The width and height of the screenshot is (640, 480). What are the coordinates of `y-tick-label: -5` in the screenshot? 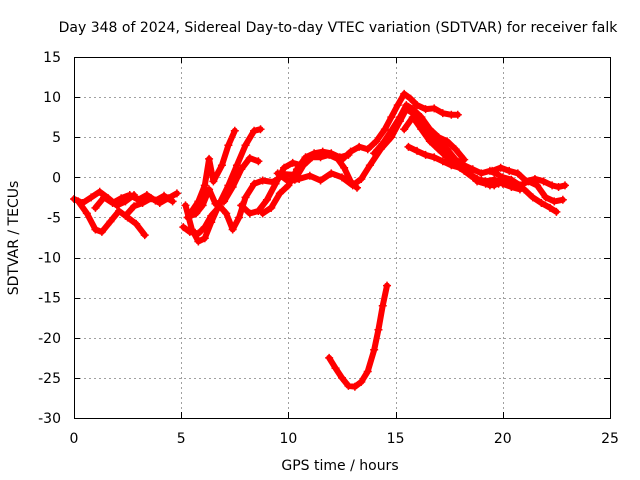 It's located at (54, 218).